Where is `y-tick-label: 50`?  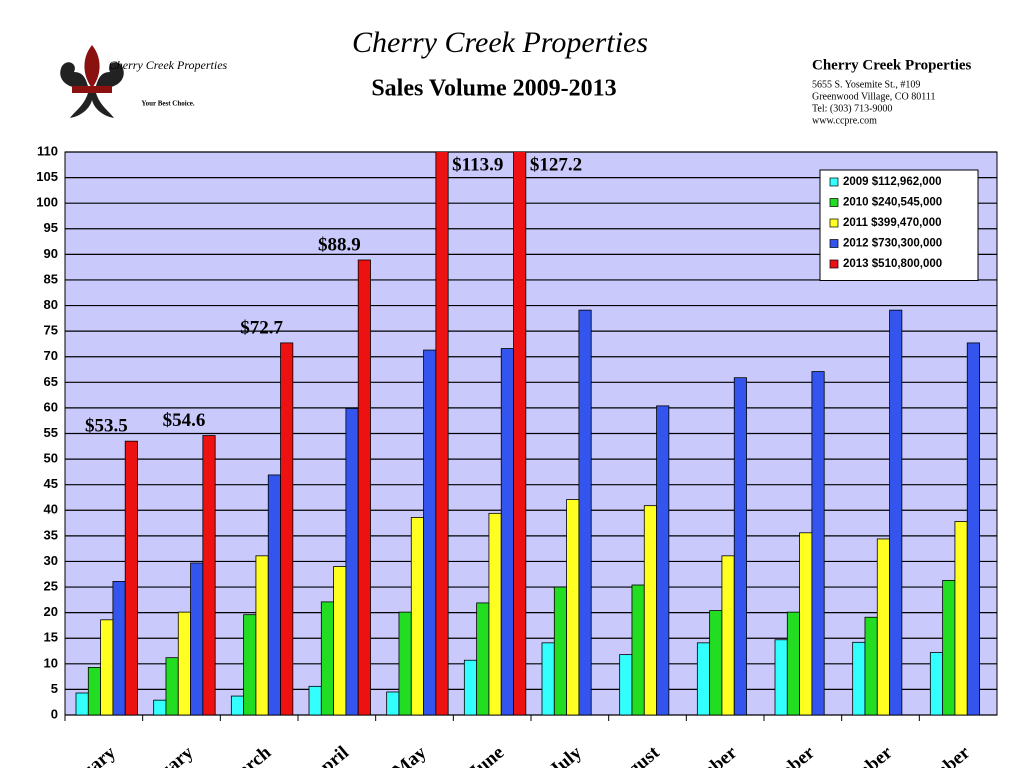 y-tick-label: 50 is located at coordinates (51, 458).